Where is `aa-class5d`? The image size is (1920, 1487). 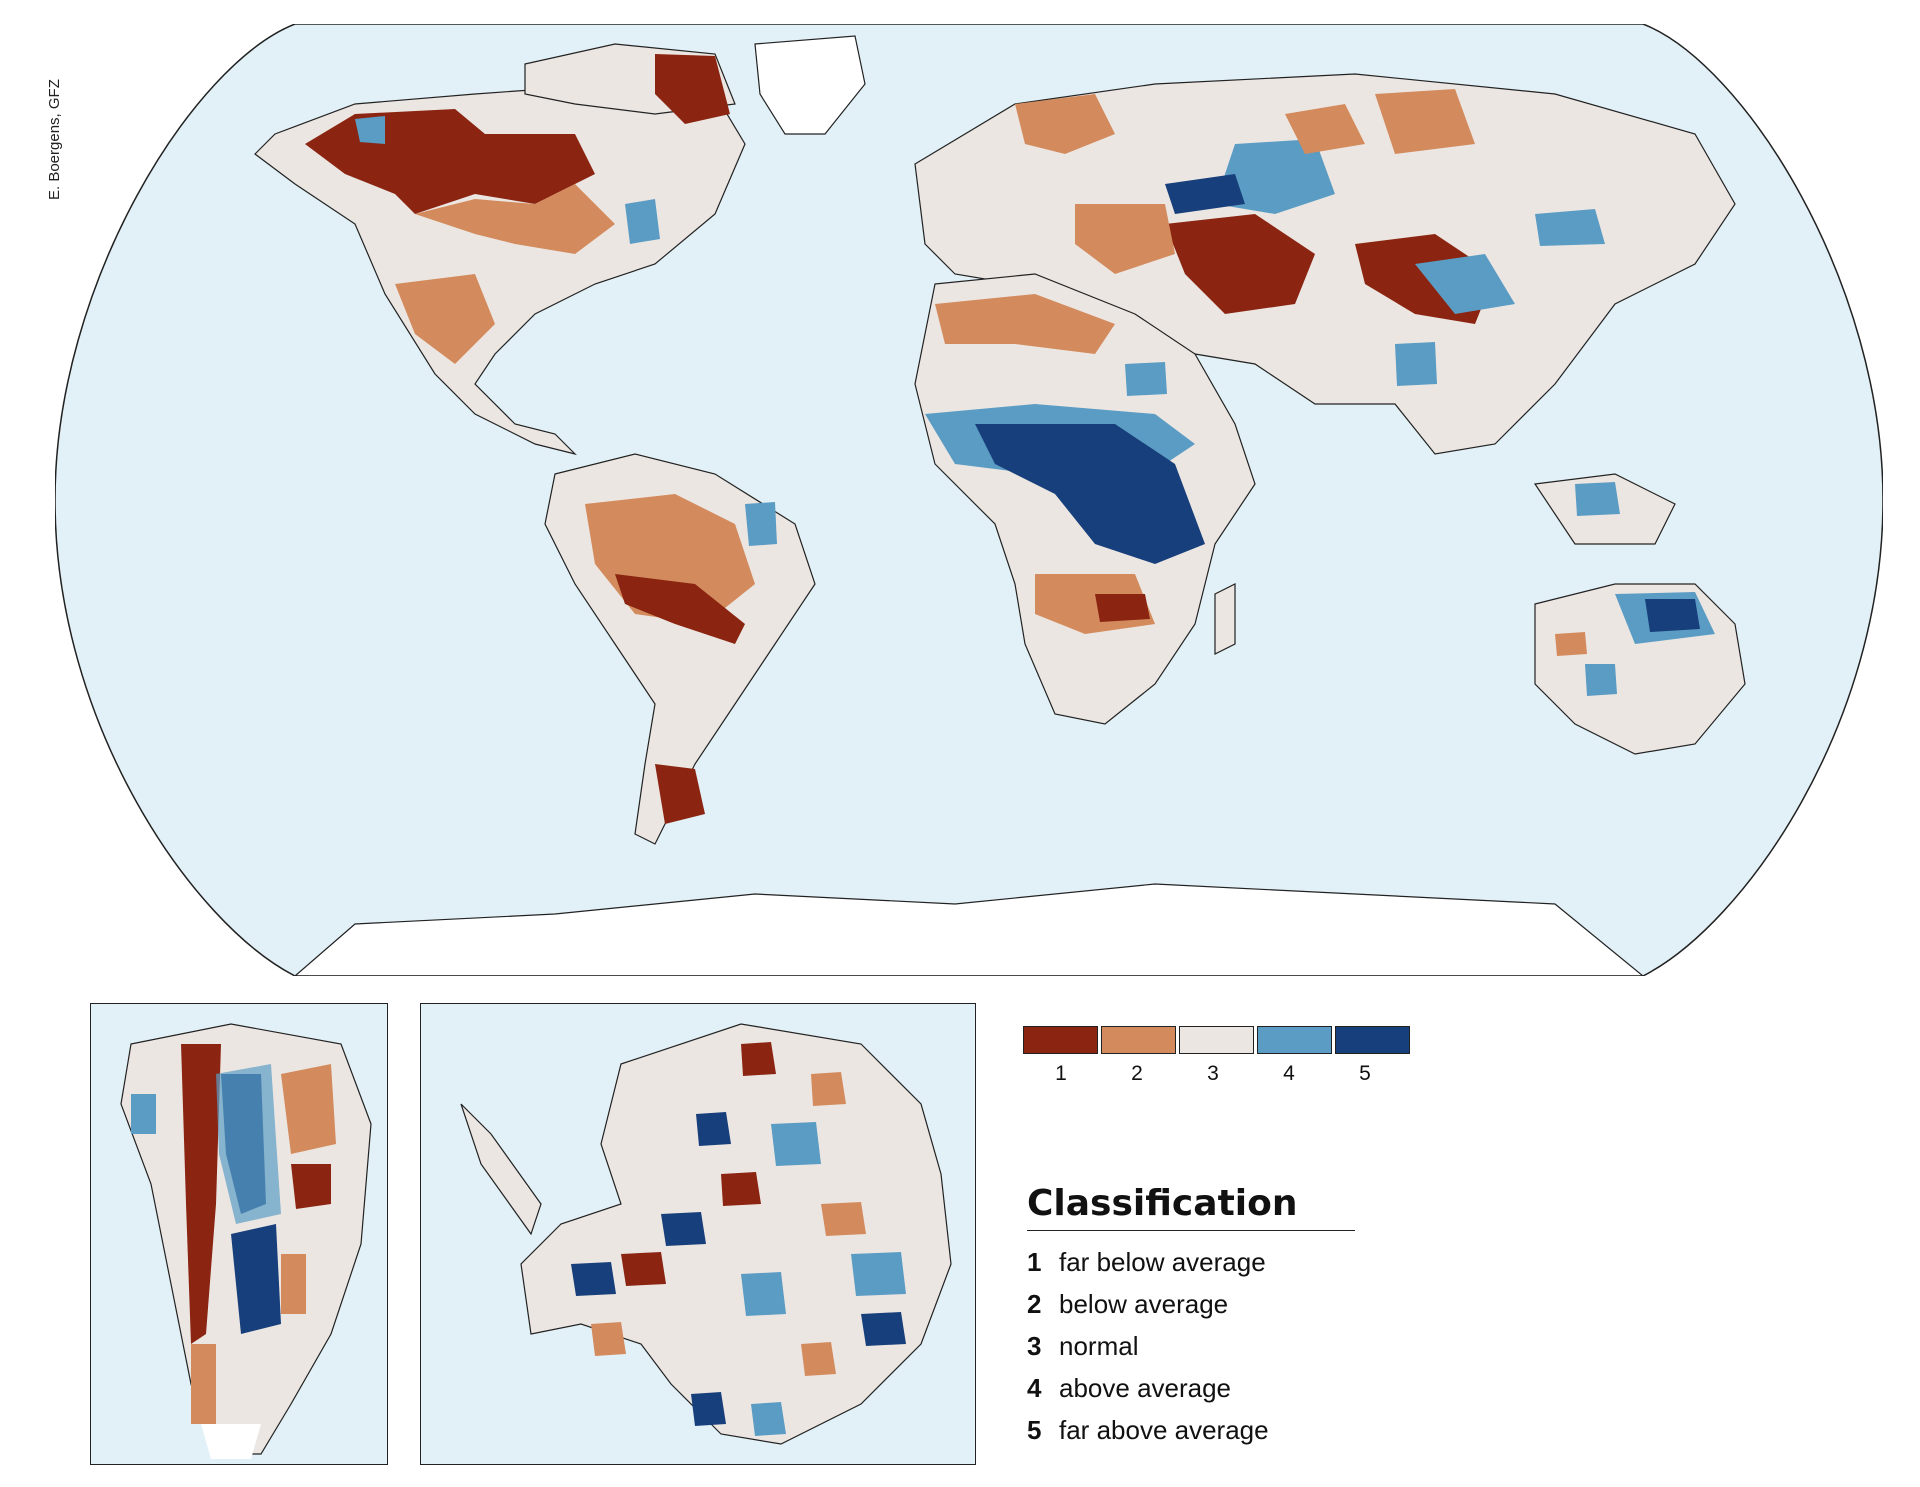 aa-class5d is located at coordinates (883, 1329).